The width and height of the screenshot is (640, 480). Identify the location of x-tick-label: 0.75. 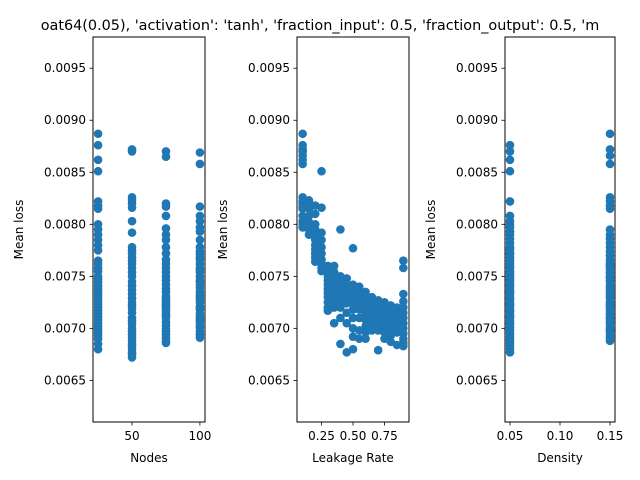
(384, 436).